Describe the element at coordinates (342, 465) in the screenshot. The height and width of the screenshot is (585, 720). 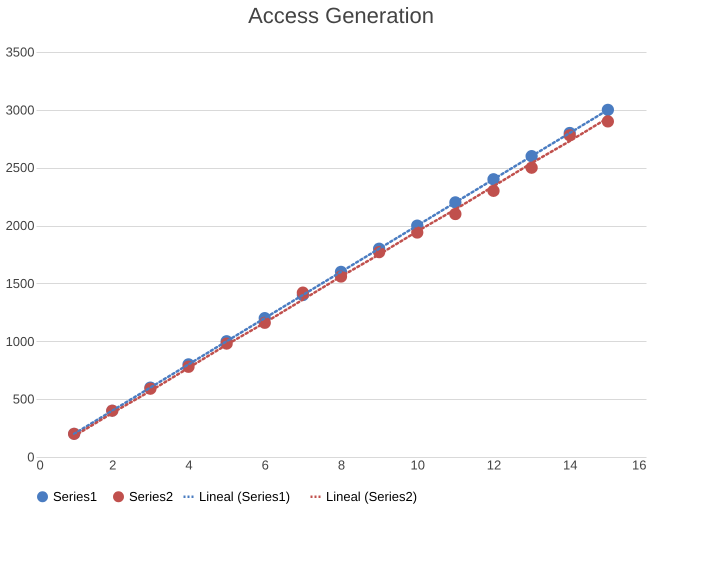
I see `x-tick-label: 8` at that location.